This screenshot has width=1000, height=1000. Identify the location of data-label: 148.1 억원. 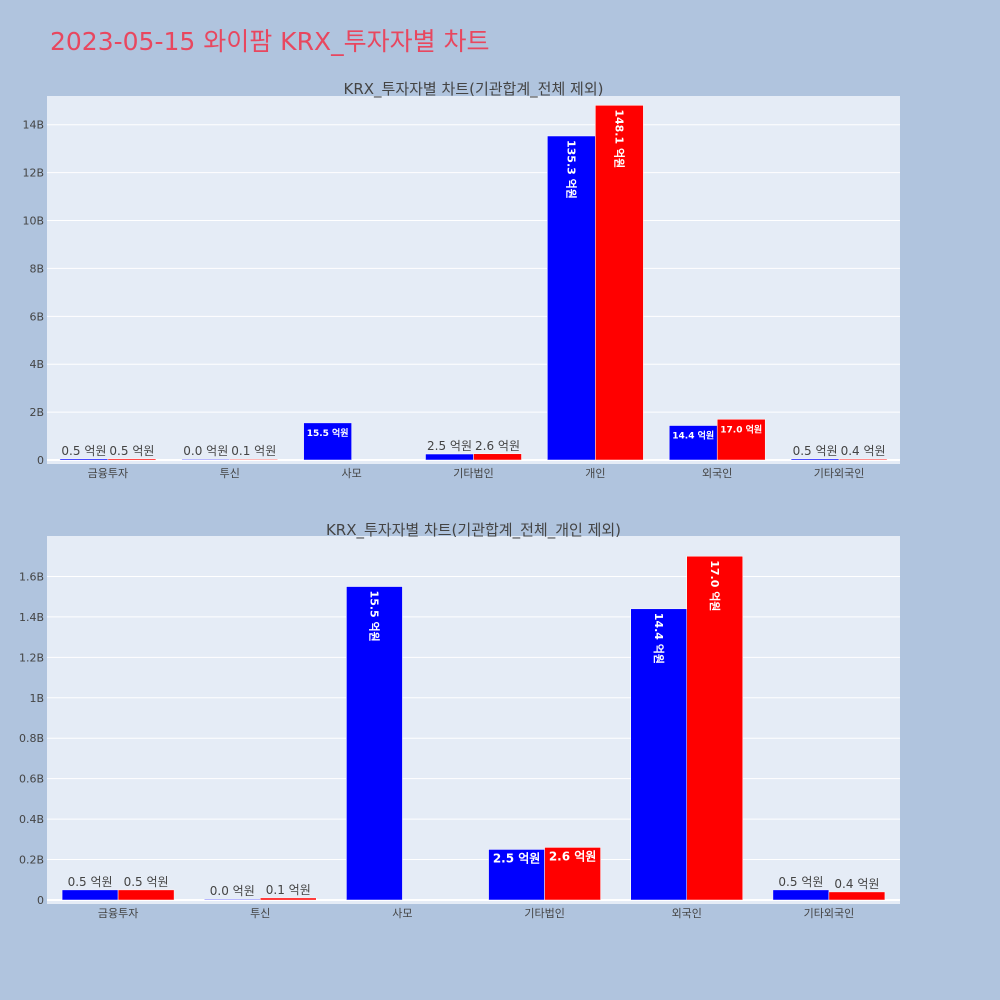
(619, 138).